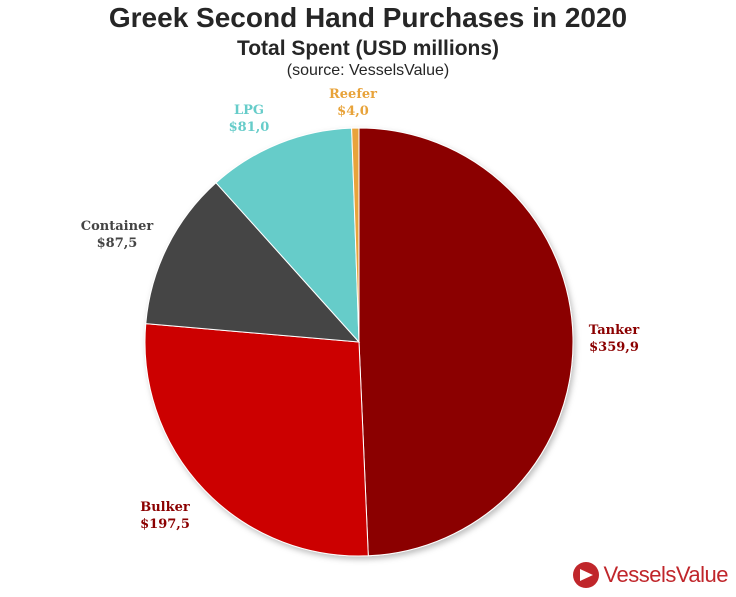 The width and height of the screenshot is (736, 597). I want to click on pie-slice-reefer, so click(355, 235).